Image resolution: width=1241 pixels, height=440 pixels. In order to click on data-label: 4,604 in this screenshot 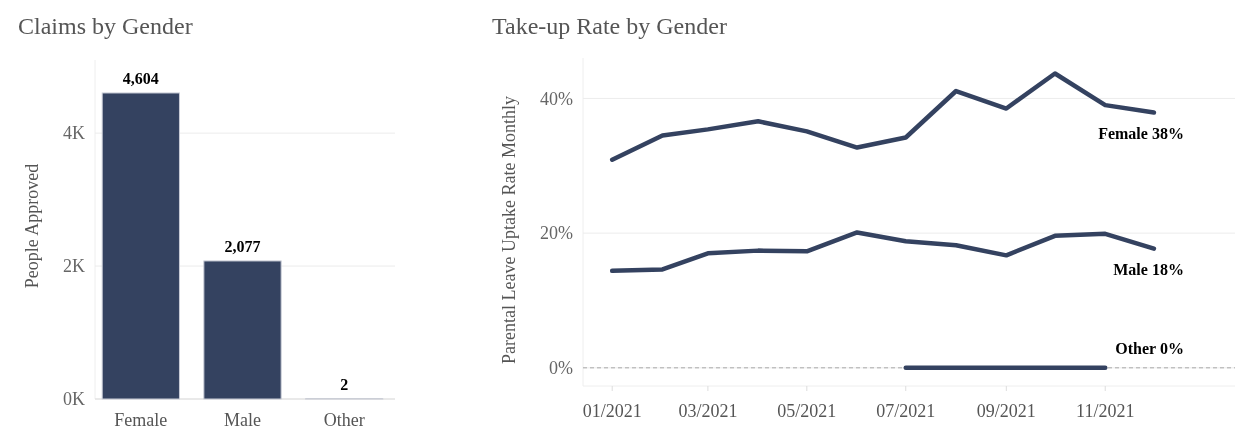, I will do `click(140, 78)`.